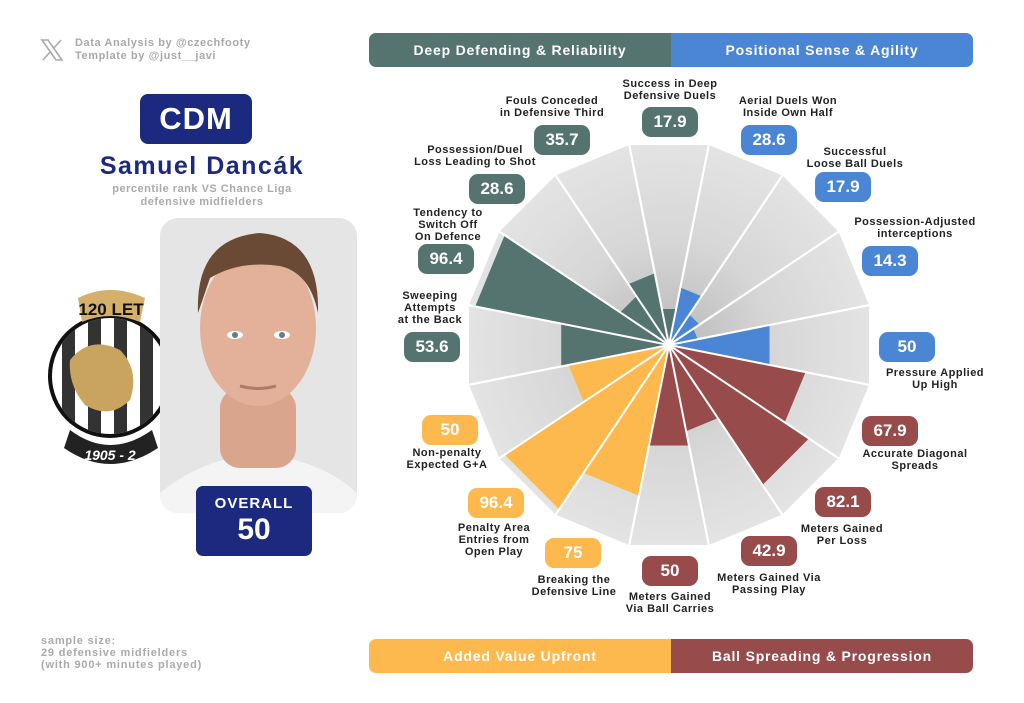 Image resolution: width=1024 pixels, height=703 pixels. Describe the element at coordinates (915, 460) in the screenshot. I see `metric-label: Accurate Diagonal Spreads` at that location.